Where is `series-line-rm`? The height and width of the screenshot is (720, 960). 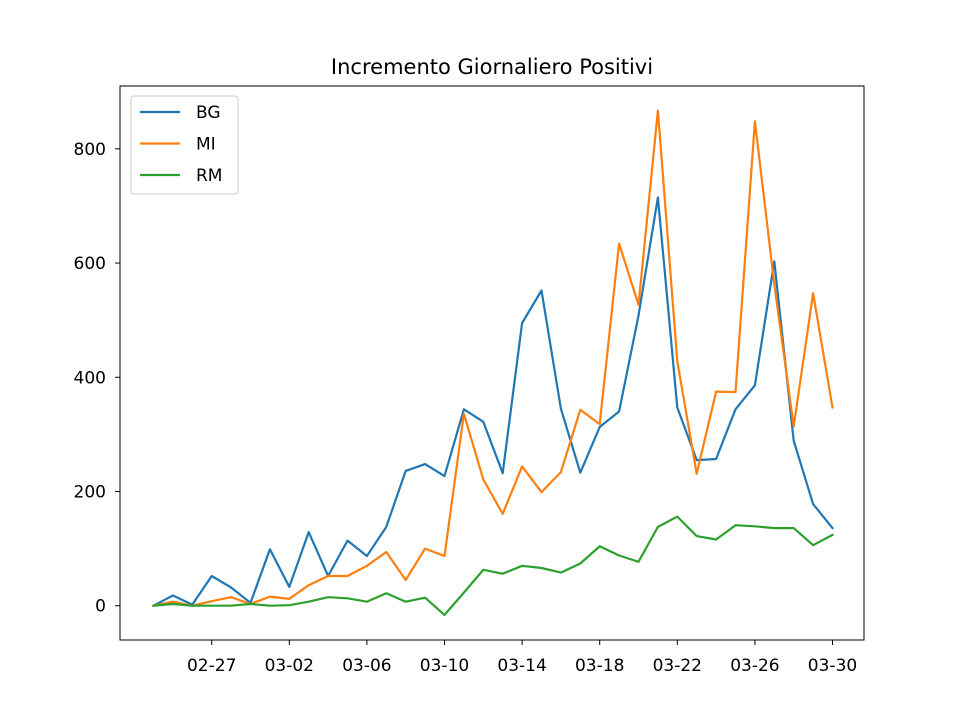
series-line-rm is located at coordinates (493, 566).